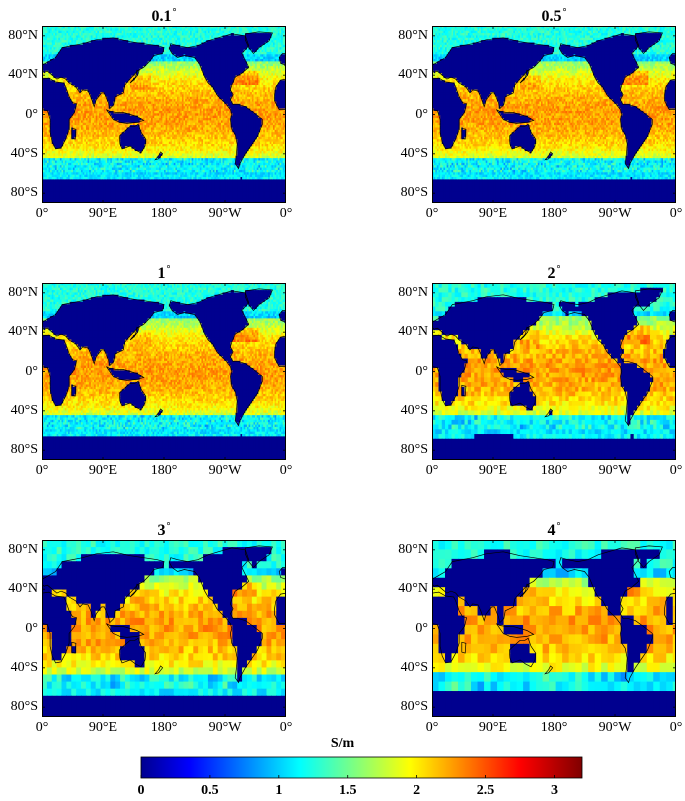 The image size is (685, 801). What do you see at coordinates (279, 791) in the screenshot?
I see `colorbar-tick-label: 1` at bounding box center [279, 791].